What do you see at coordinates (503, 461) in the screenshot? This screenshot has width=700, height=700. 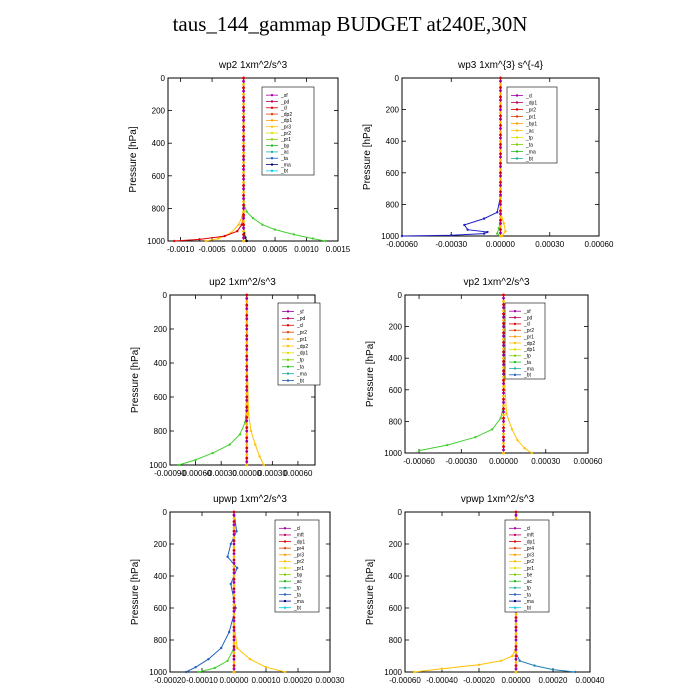 I see `x-tick-label: 0.00000` at bounding box center [503, 461].